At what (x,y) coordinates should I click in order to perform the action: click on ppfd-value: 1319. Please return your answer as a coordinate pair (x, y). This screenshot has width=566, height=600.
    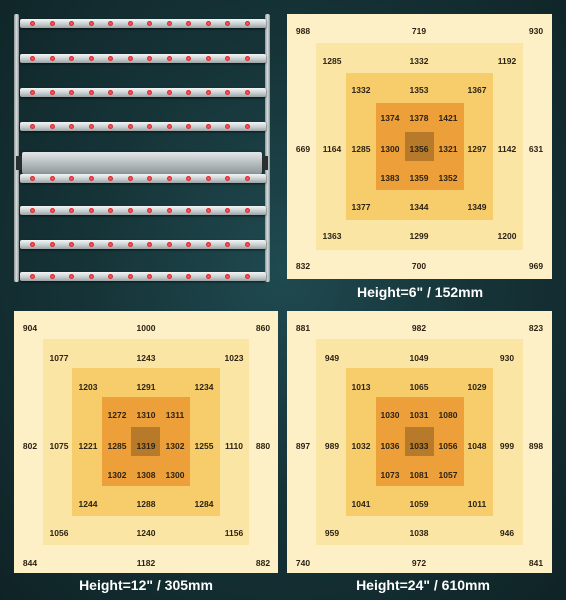
    Looking at the image, I should click on (146, 445).